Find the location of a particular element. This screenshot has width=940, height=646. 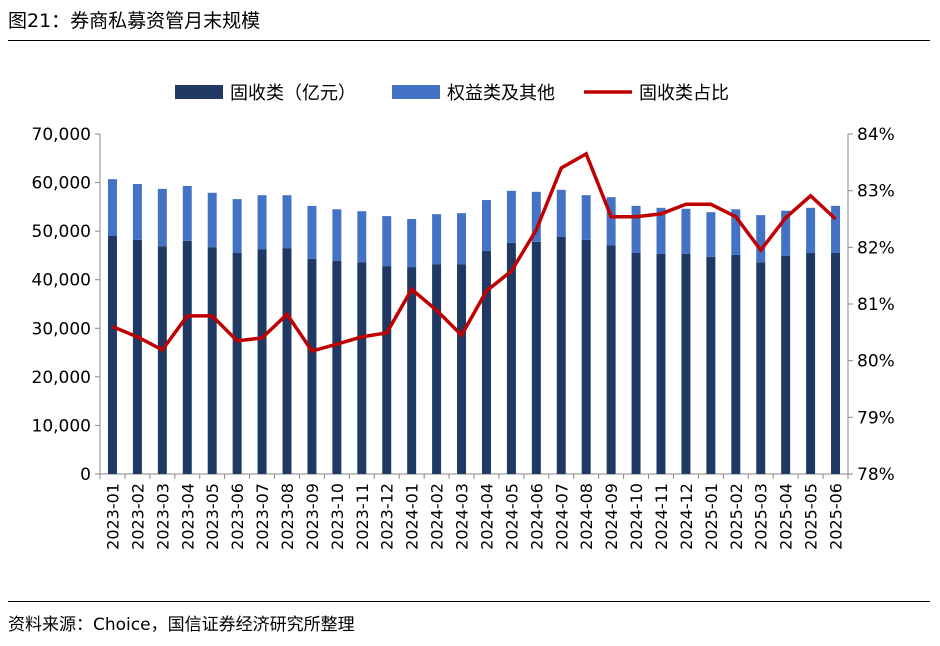

x-tick-label: 2023-11 is located at coordinates (362, 516).